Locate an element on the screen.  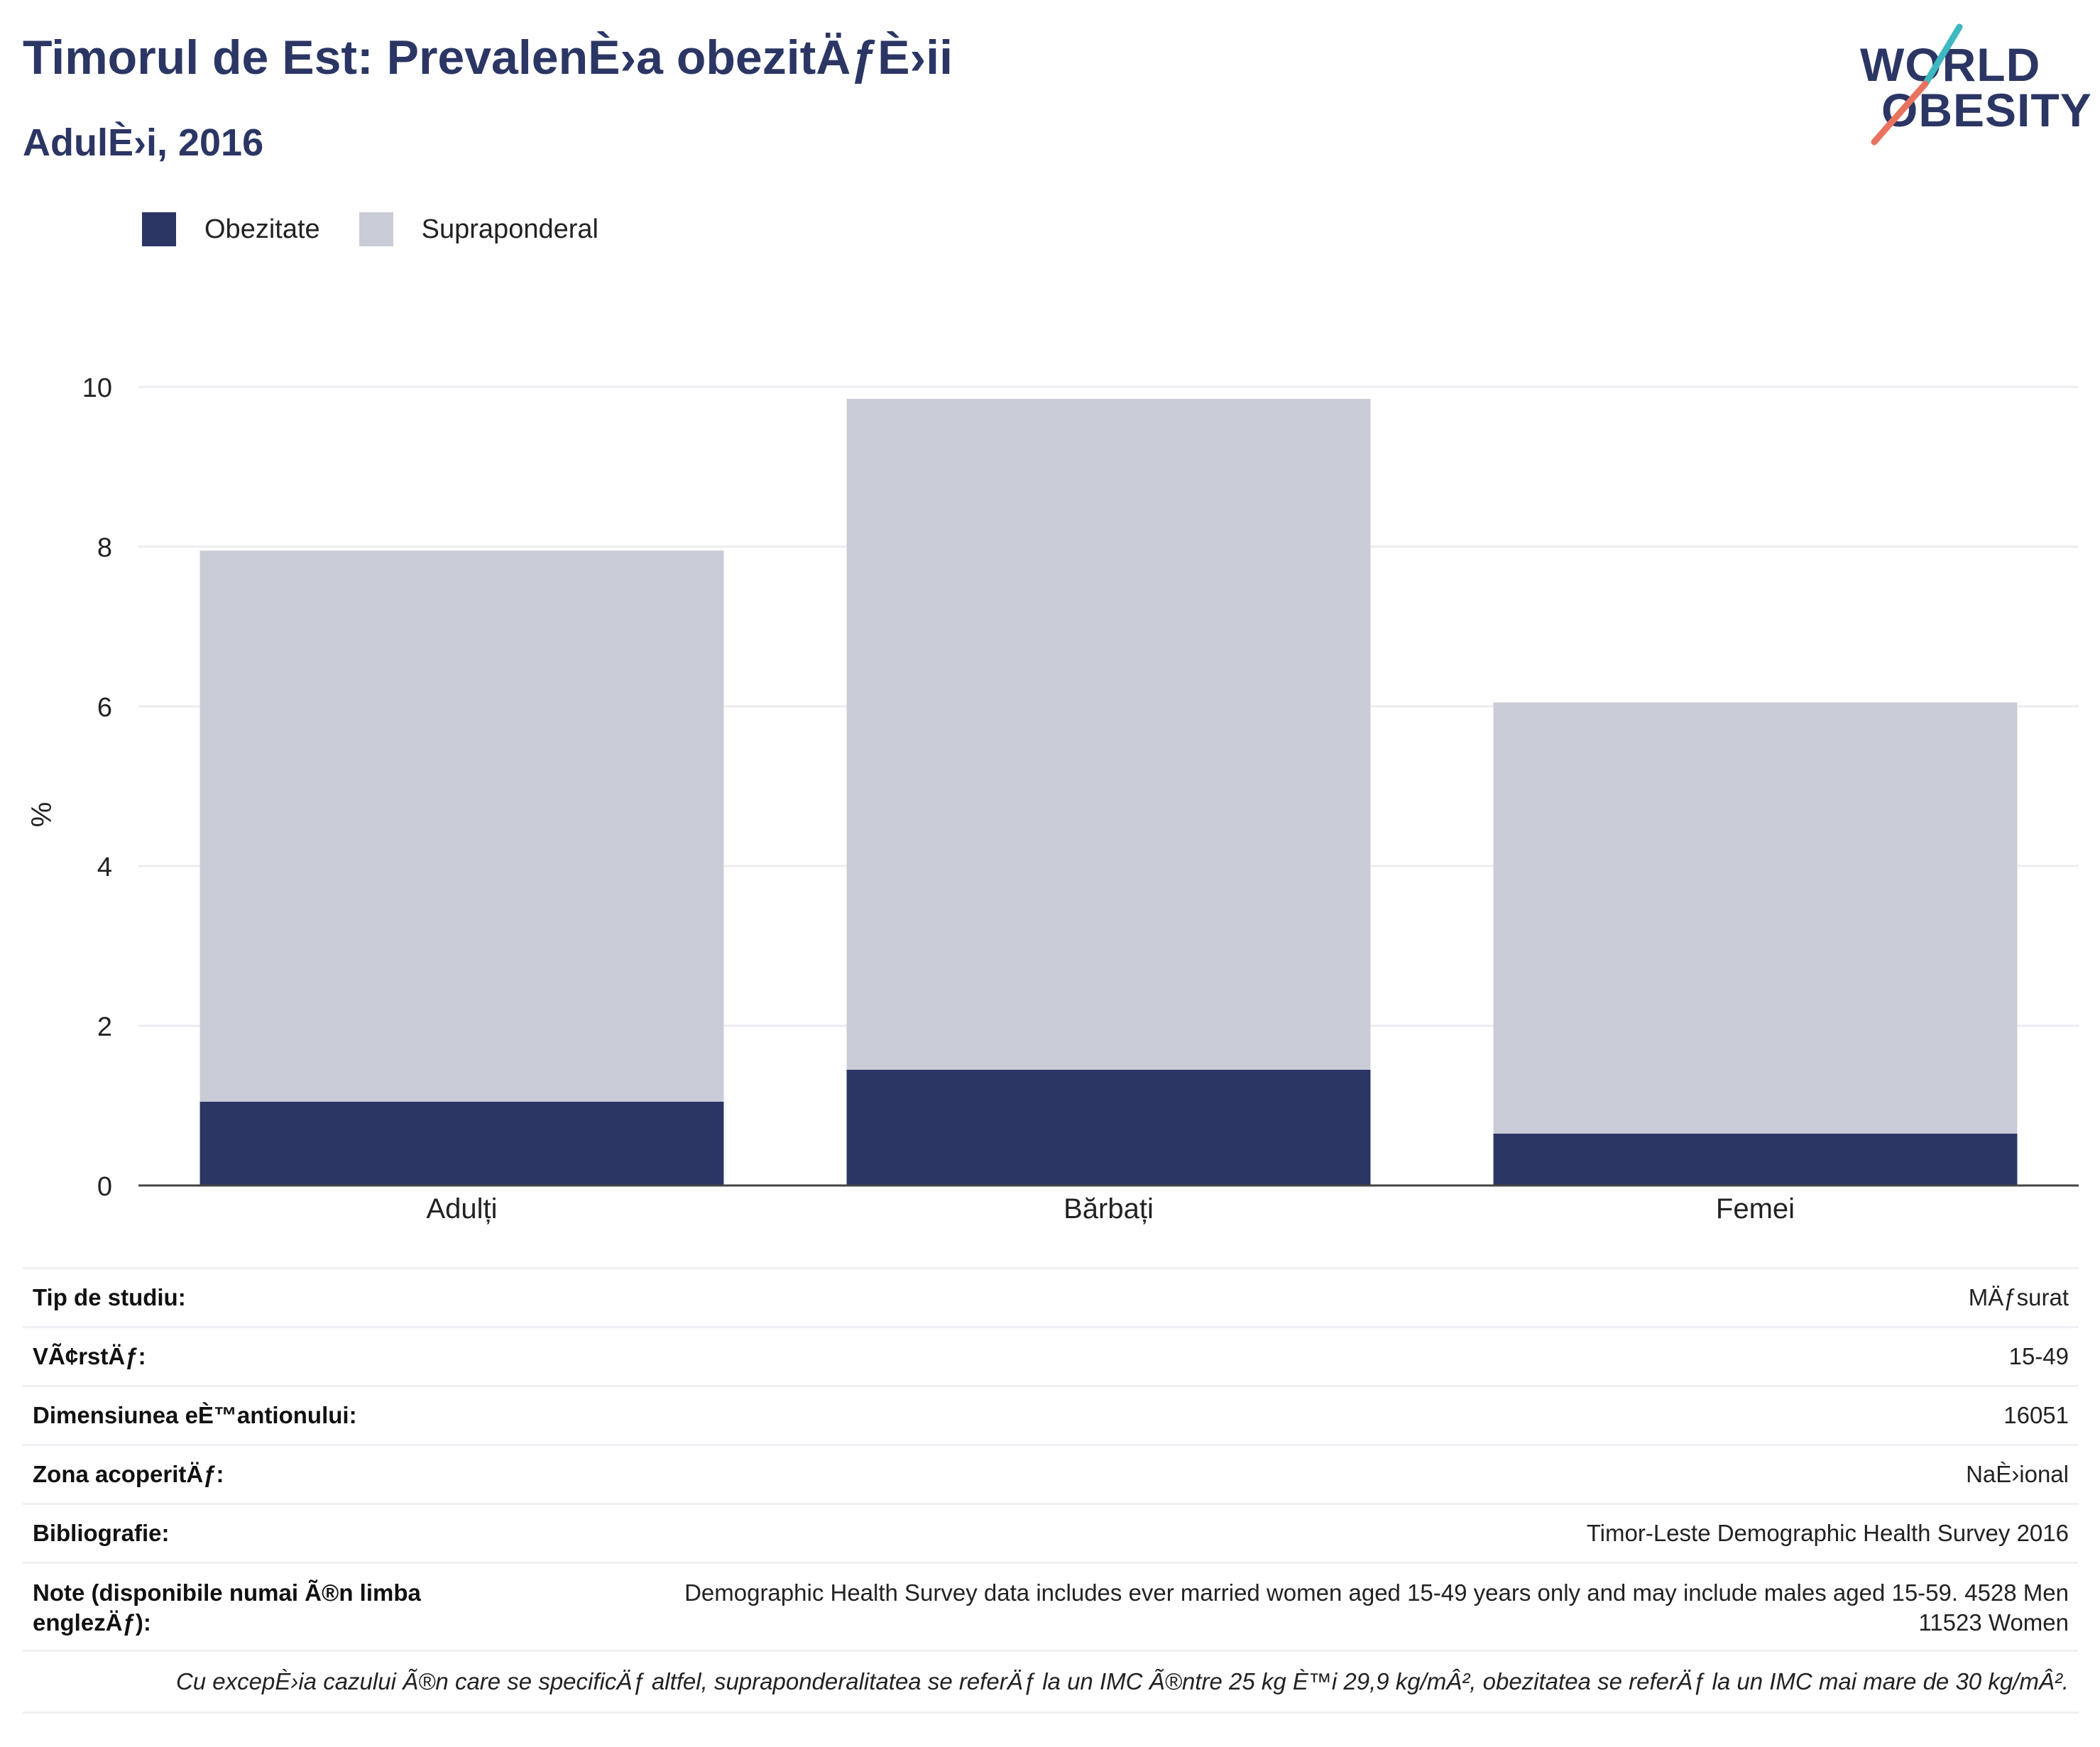
chart-subtitle: AdulÈ›i, 2016 is located at coordinates (143, 142).